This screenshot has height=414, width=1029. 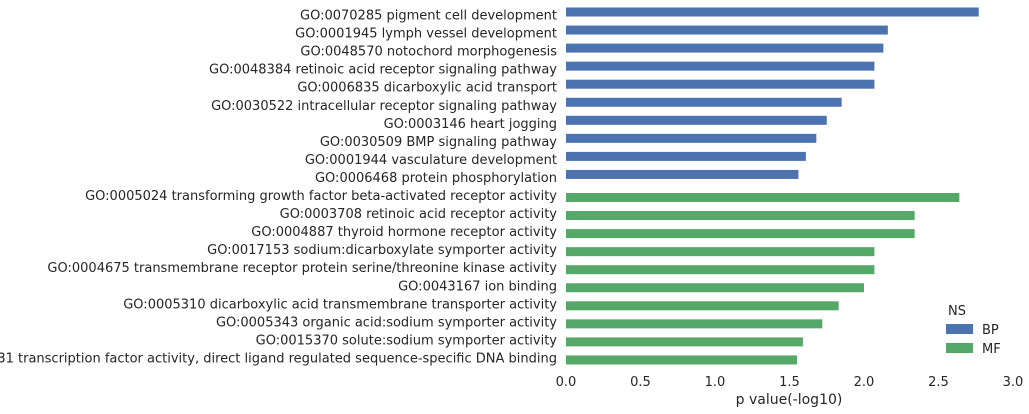 I want to click on x-tick-label: 1.0, so click(x=715, y=382).